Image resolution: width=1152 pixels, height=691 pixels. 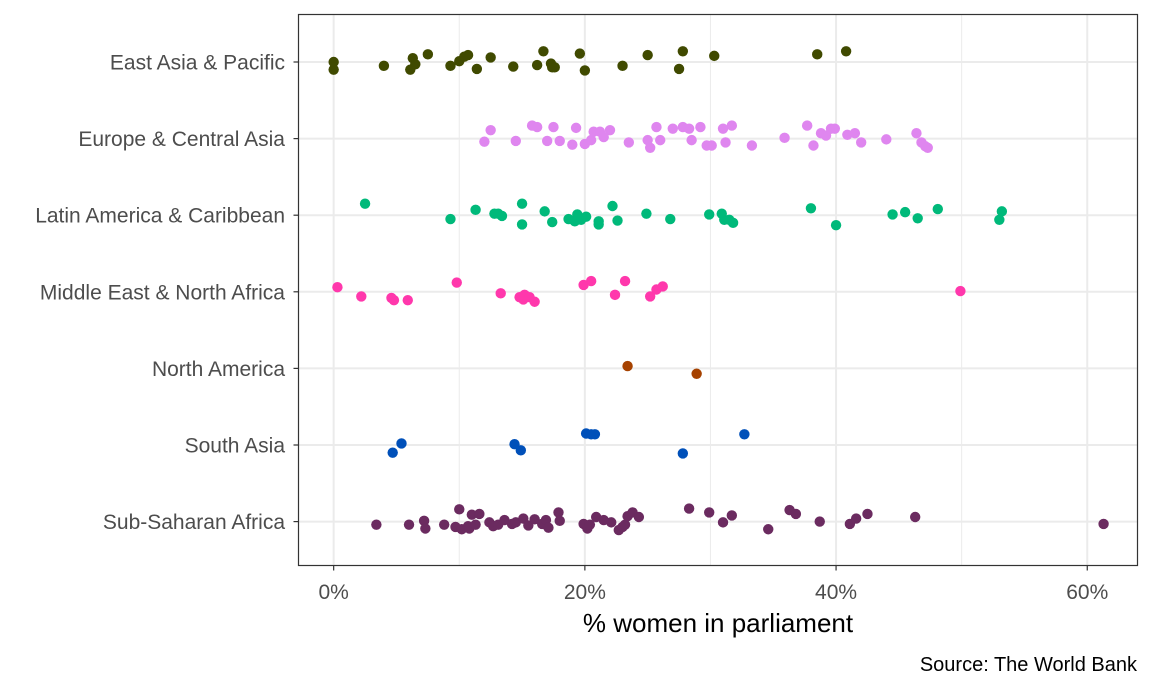 What do you see at coordinates (218, 369) in the screenshot?
I see `y-tick-label: North America` at bounding box center [218, 369].